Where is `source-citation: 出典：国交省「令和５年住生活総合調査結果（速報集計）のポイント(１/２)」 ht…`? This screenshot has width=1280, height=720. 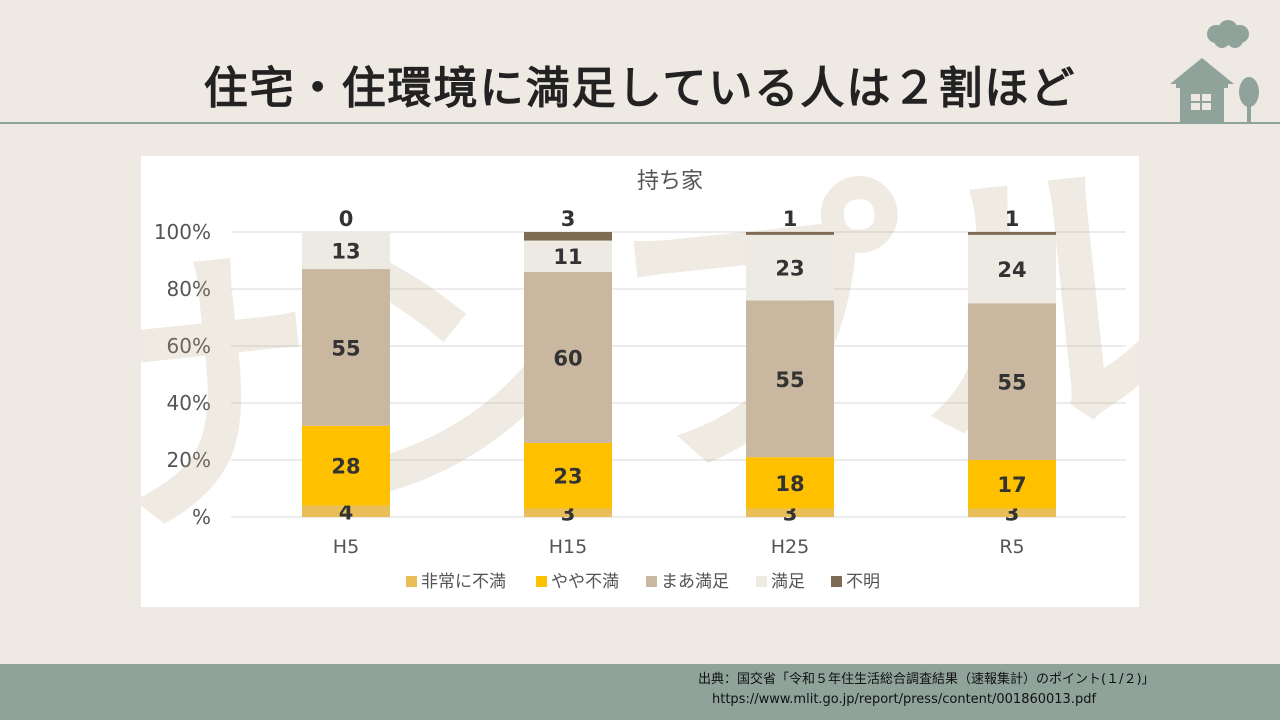
source-citation: 出典：国交省「令和５年住生活総合調査結果（速報集計）のポイント(１/２)」 ht… is located at coordinates (926, 690).